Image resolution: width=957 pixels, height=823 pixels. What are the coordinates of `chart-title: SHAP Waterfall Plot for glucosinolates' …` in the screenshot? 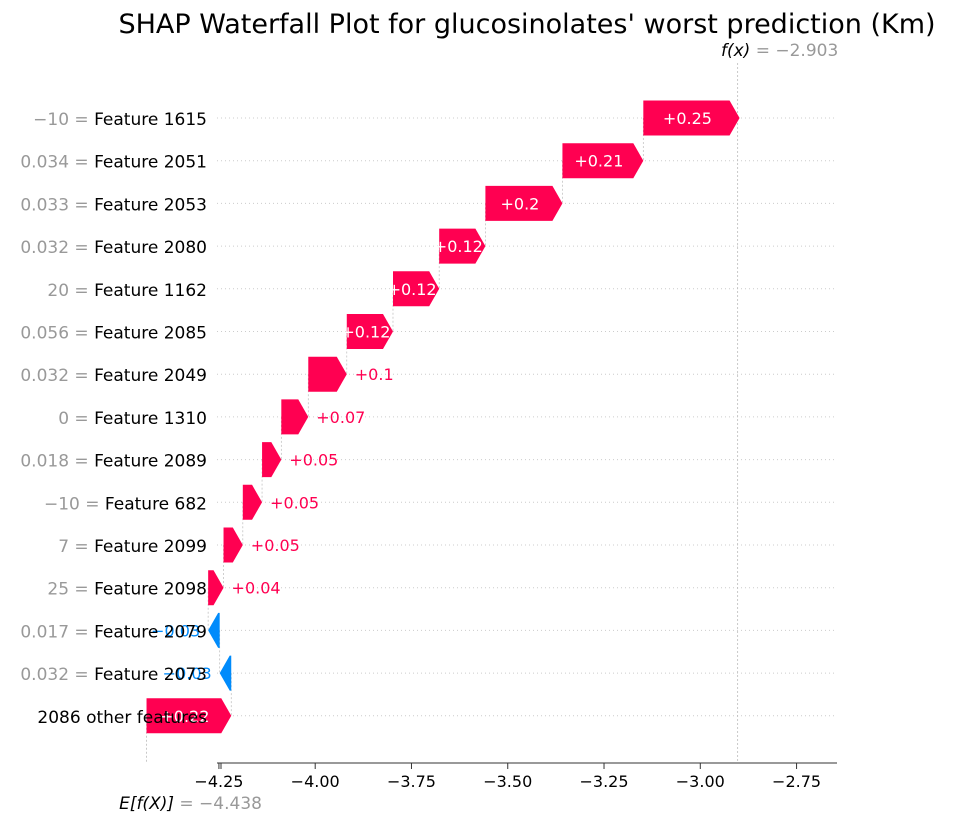 It's located at (526, 24).